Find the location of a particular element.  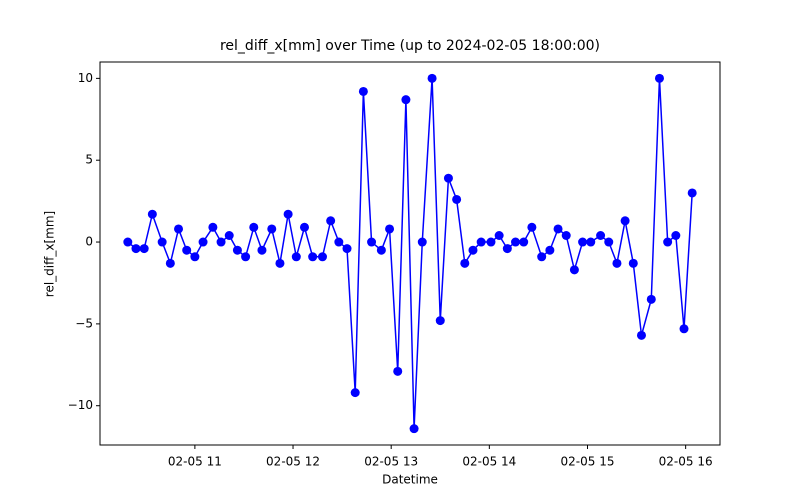

y-tick-label: 10 is located at coordinates (85, 78).